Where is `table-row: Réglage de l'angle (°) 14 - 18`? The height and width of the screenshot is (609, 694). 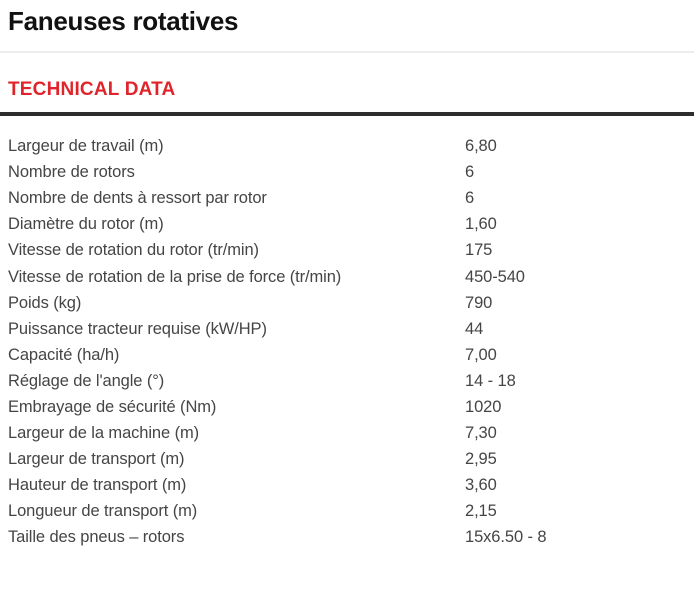 table-row: Réglage de l'angle (°) 14 - 18 is located at coordinates (347, 385).